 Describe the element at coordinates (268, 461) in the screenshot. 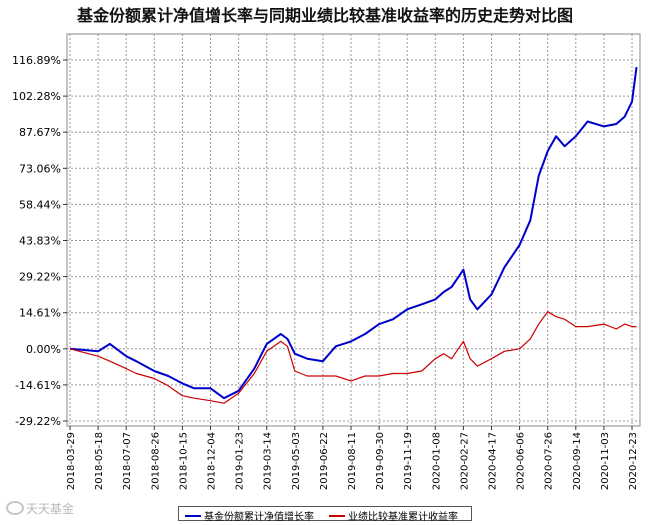

I see `x-tick-label: 2019-03-14` at that location.